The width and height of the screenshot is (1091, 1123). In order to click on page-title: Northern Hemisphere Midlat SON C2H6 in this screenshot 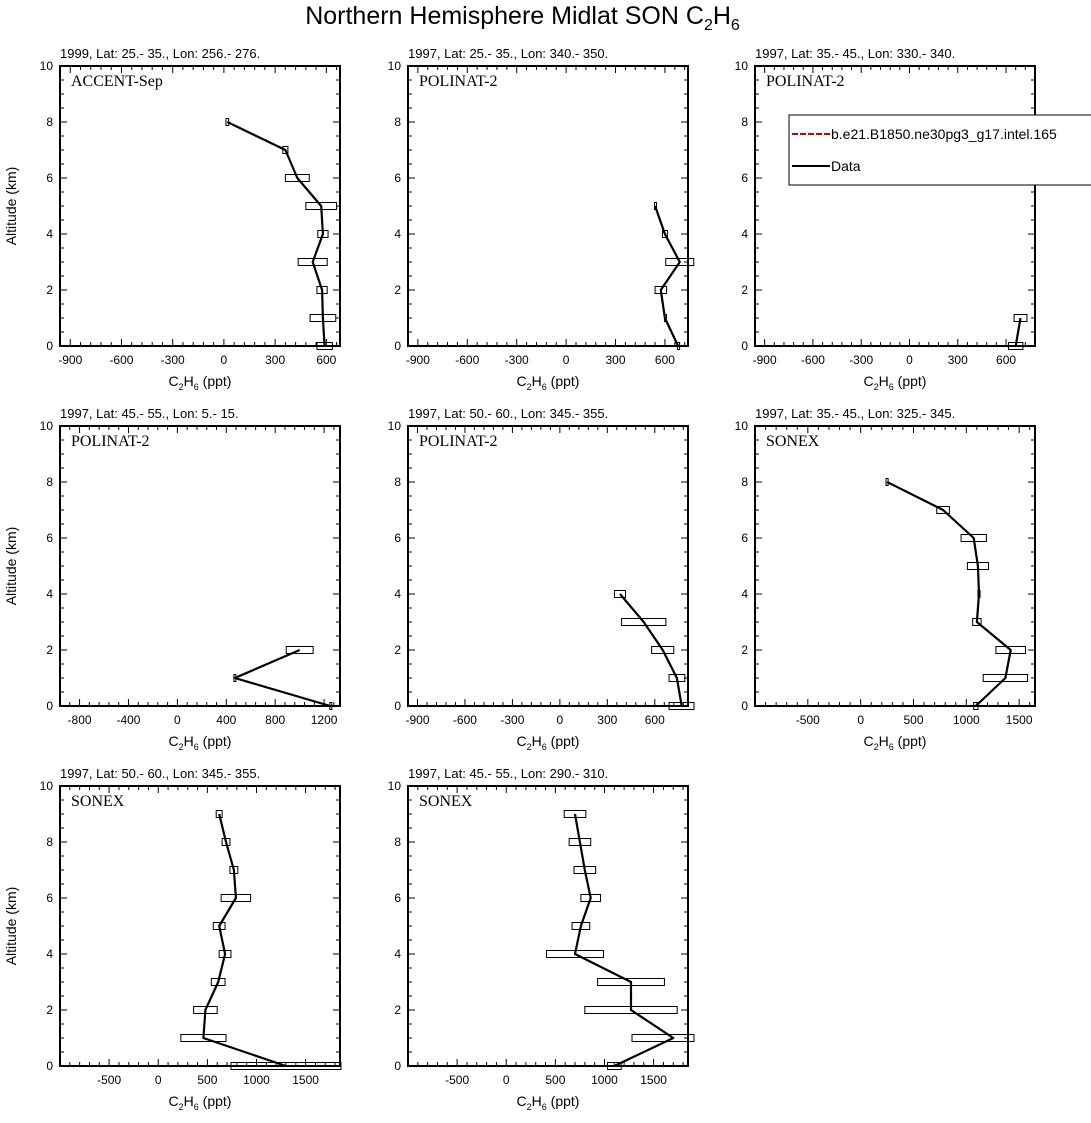, I will do `click(522, 18)`.